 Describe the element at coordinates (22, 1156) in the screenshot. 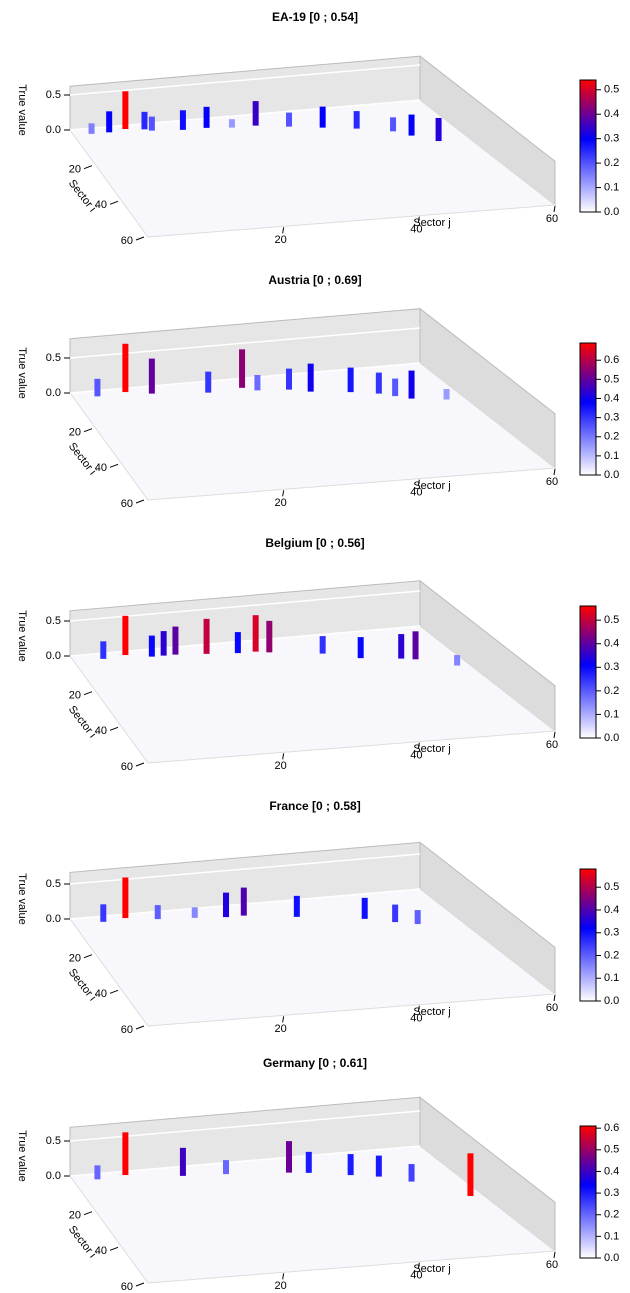

I see `z-axis-label: True value` at that location.